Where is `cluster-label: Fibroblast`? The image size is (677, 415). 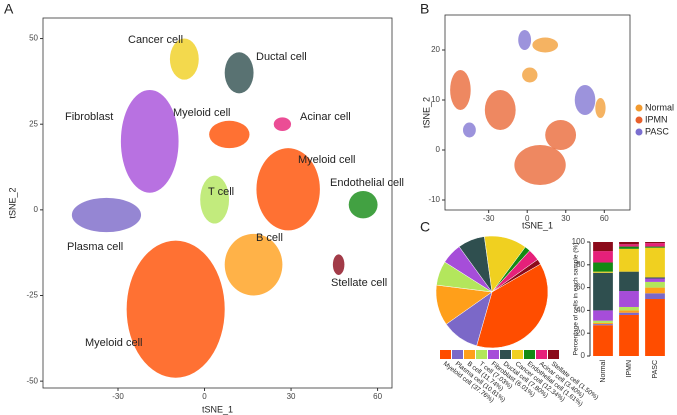
cluster-label: Fibroblast is located at coordinates (89, 117).